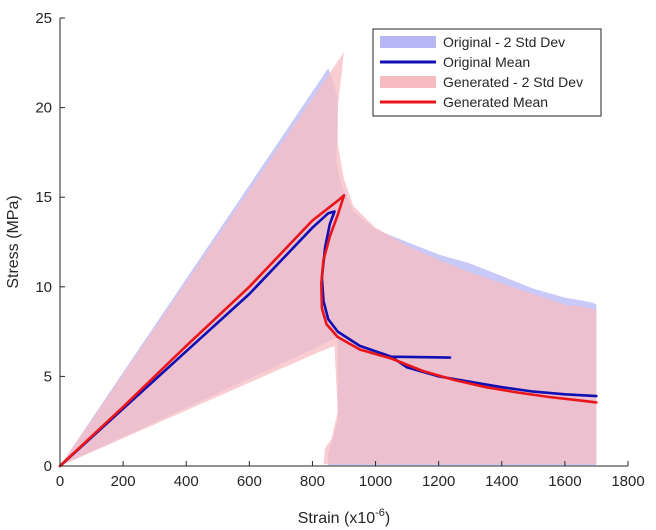  Describe the element at coordinates (375, 481) in the screenshot. I see `x-tick-label: 1000` at that location.